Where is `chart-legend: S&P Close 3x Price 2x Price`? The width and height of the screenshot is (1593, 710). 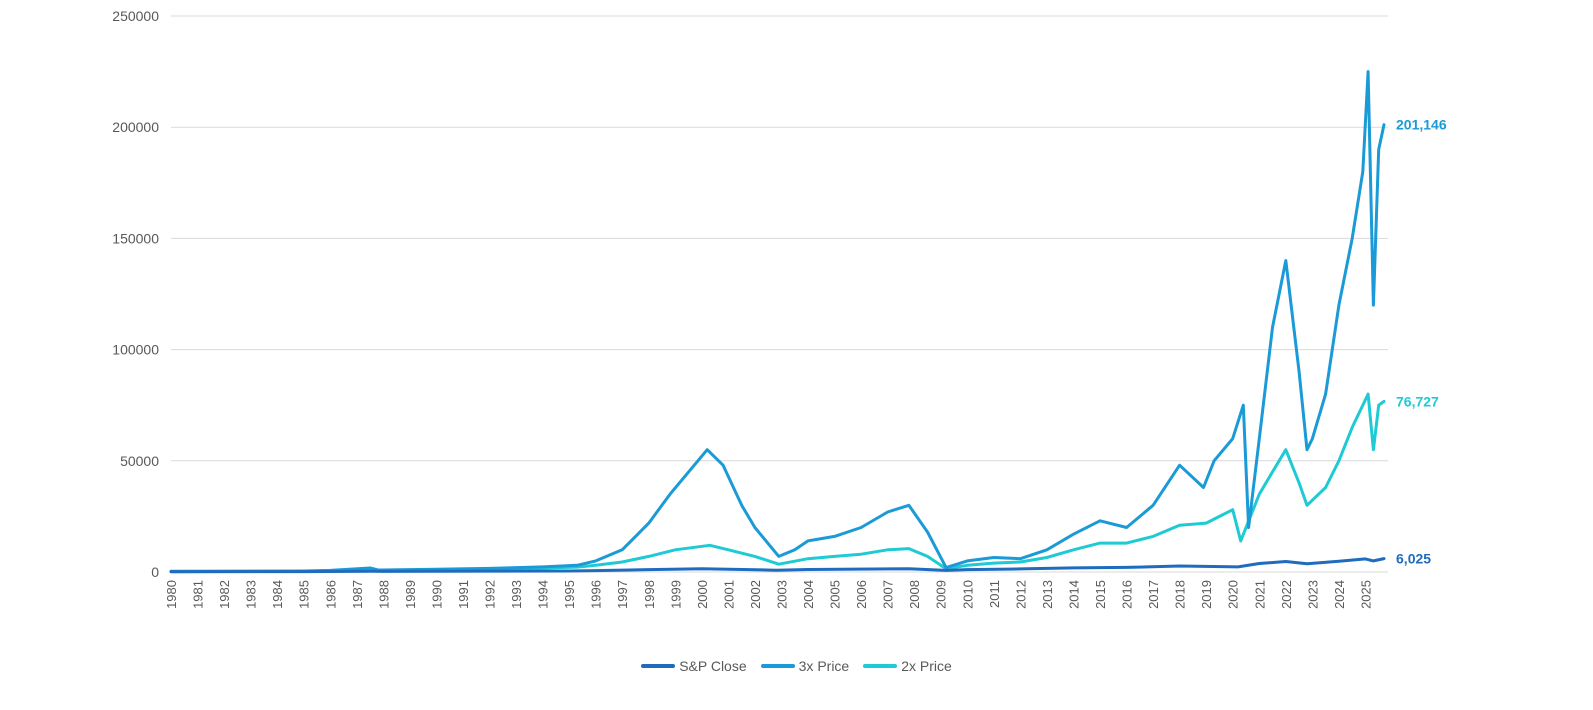
chart-legend: S&P Close 3x Price 2x Price is located at coordinates (796, 666).